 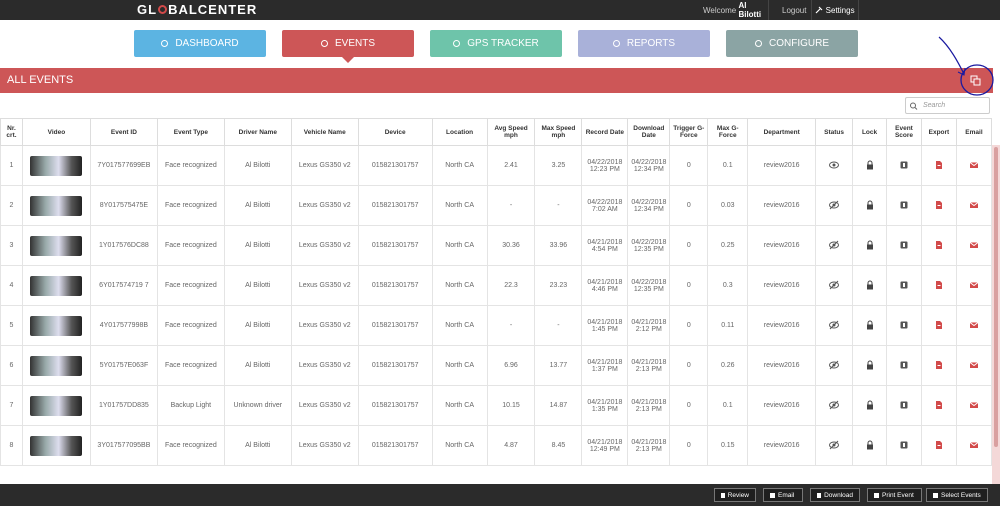 I want to click on cell-max-speed: 13.77, so click(x=558, y=365).